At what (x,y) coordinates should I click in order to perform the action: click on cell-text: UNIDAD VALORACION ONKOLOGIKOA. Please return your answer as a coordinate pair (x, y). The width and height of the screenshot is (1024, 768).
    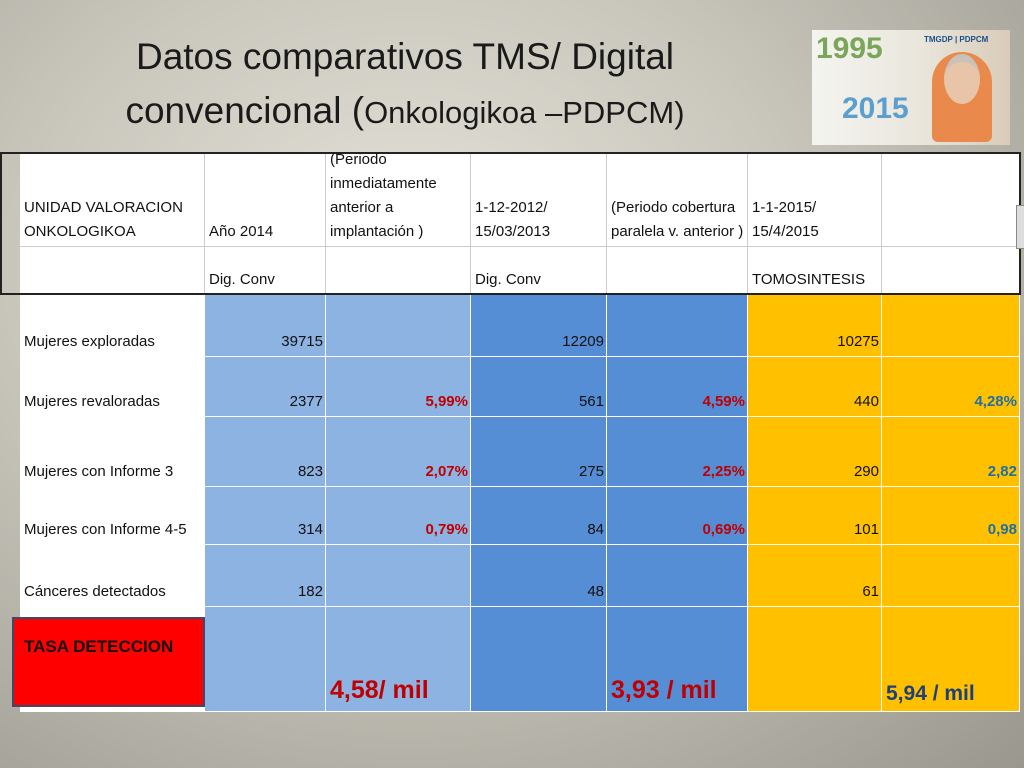
    Looking at the image, I should click on (103, 219).